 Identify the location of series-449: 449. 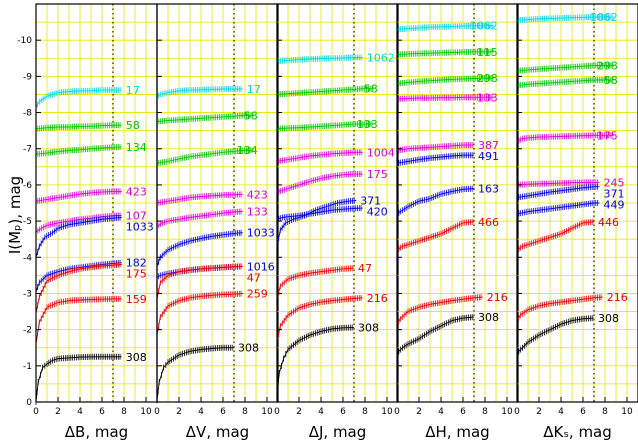
(570, 207).